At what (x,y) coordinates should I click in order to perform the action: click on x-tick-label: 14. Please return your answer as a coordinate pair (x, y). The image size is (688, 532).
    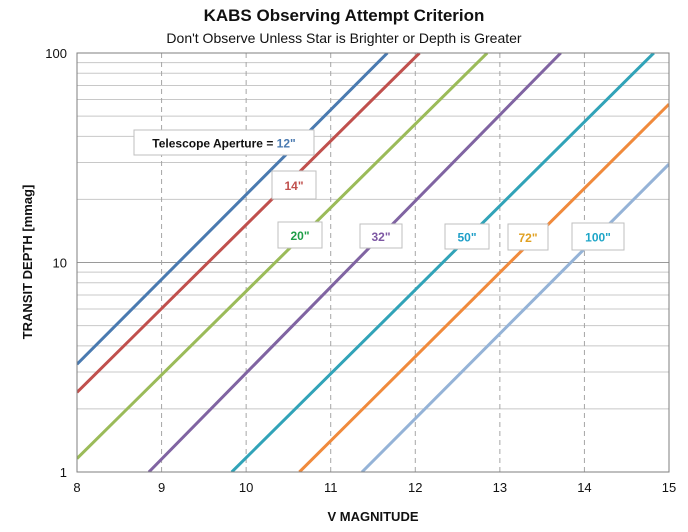
    Looking at the image, I should click on (584, 487).